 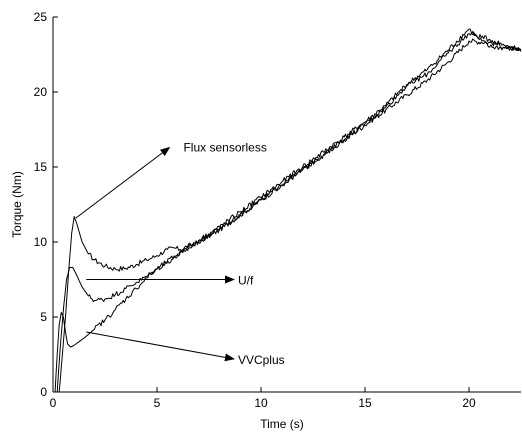 I want to click on x-tick-label: 15, so click(x=365, y=403).